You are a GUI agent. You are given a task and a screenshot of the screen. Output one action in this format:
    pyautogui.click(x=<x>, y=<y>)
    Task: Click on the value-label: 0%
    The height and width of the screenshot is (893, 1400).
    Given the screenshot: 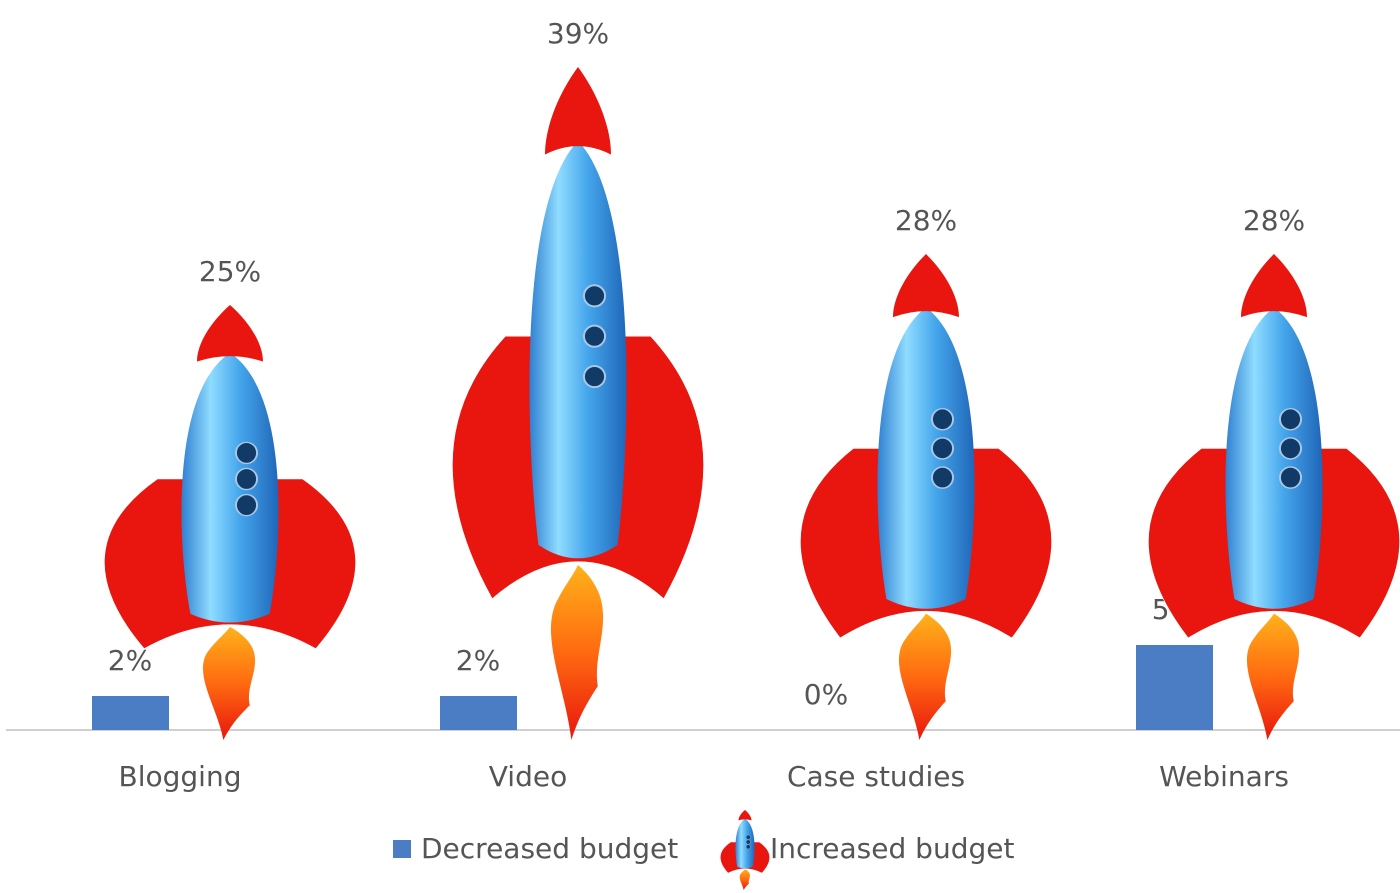 What is the action you would take?
    pyautogui.click(x=826, y=694)
    